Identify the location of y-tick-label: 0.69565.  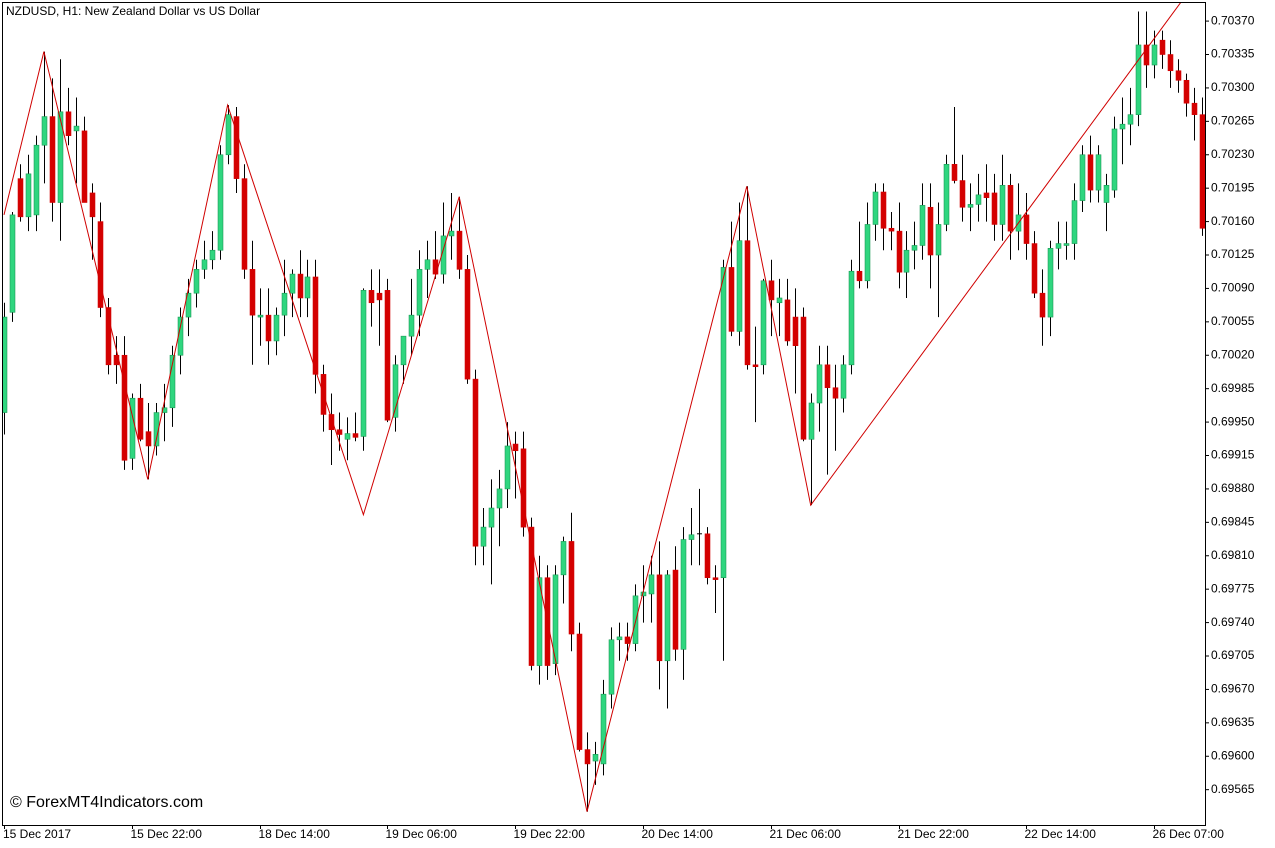
(1233, 789).